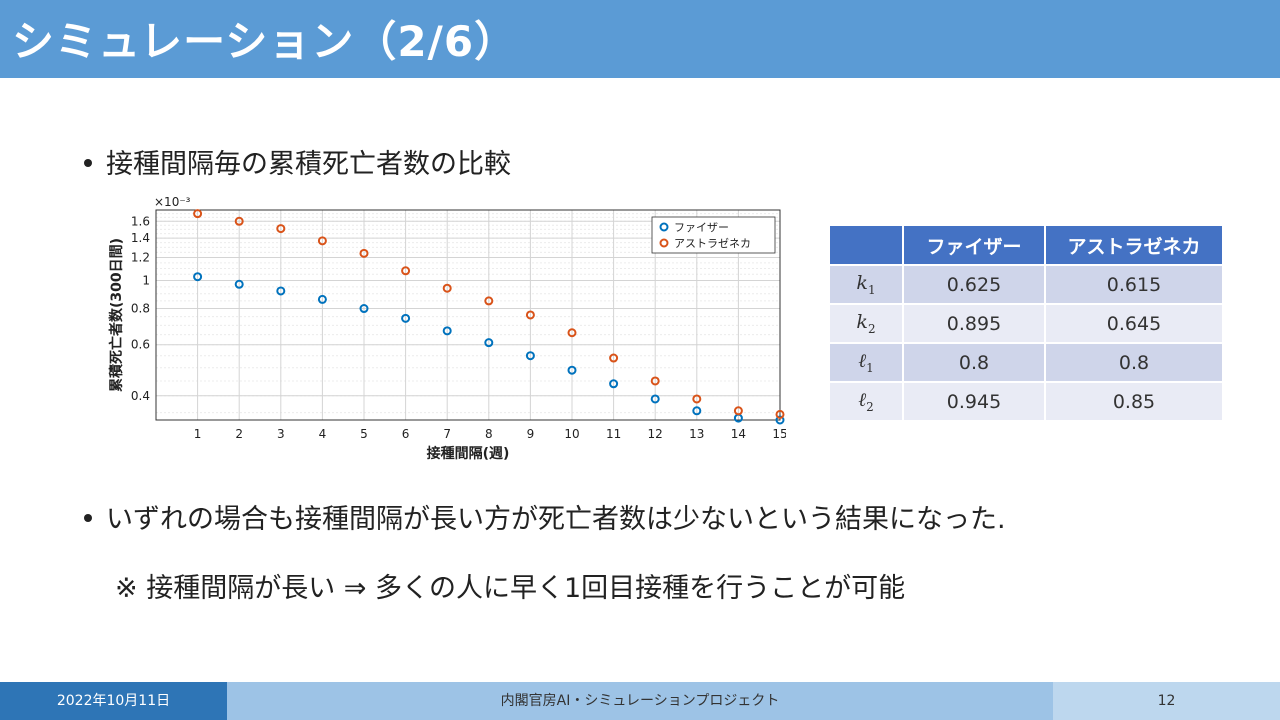  I want to click on table-row: ℓ1 0.8 0.8, so click(1026, 362).